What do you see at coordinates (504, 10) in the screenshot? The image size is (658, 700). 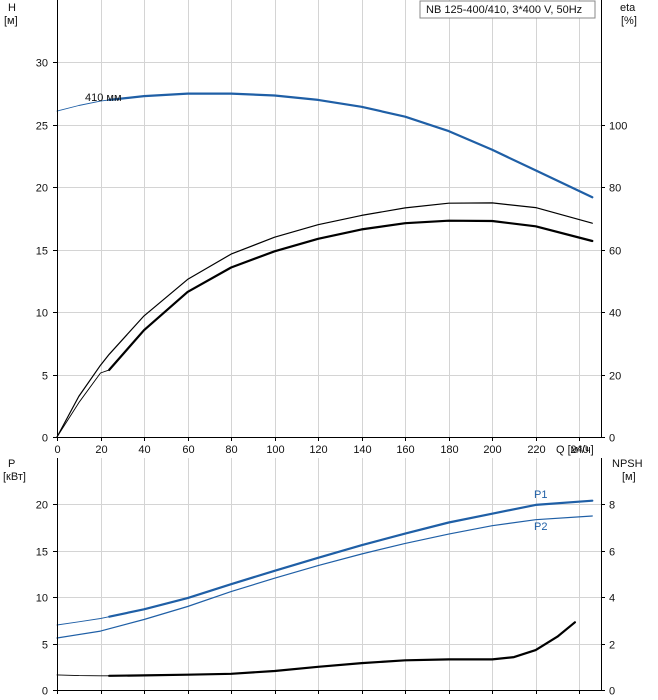 I see `legend-box-text: NB 125-400/410, 3*400 V, 50Hz` at bounding box center [504, 10].